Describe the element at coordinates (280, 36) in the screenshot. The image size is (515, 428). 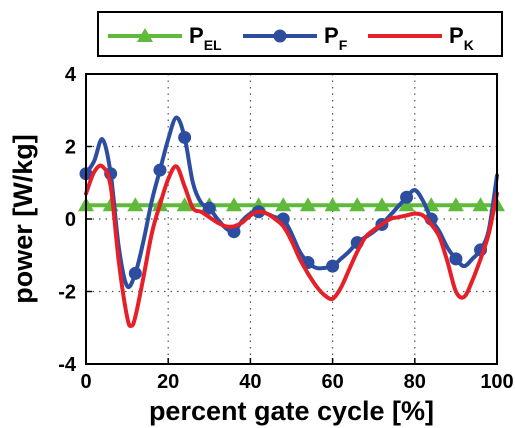
I see `legend-marker-p-f` at that location.